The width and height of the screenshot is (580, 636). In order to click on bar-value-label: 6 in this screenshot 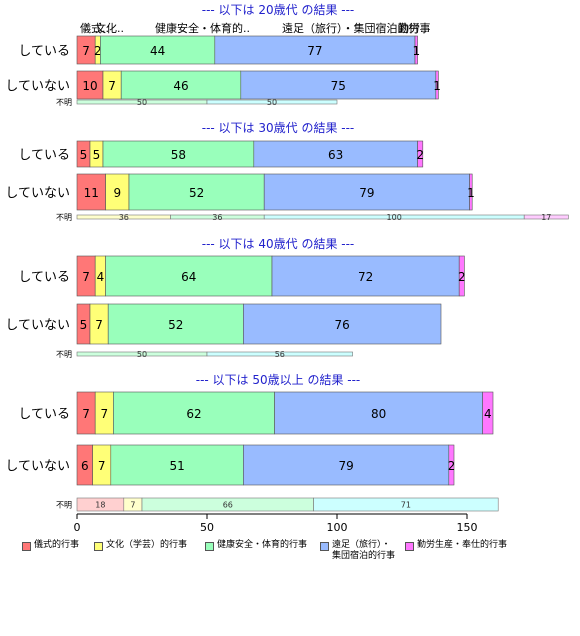, I will do `click(85, 466)`.